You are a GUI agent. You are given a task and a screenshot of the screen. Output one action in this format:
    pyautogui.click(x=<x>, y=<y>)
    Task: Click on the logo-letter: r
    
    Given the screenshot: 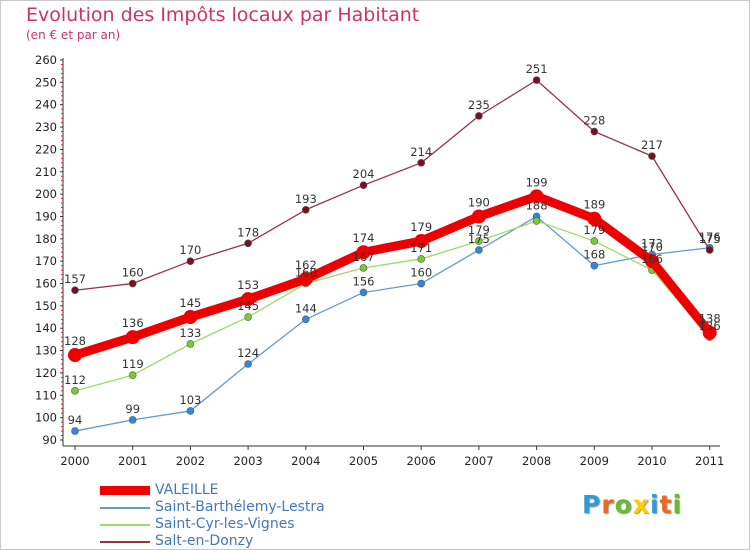 What is the action you would take?
    pyautogui.click(x=608, y=504)
    